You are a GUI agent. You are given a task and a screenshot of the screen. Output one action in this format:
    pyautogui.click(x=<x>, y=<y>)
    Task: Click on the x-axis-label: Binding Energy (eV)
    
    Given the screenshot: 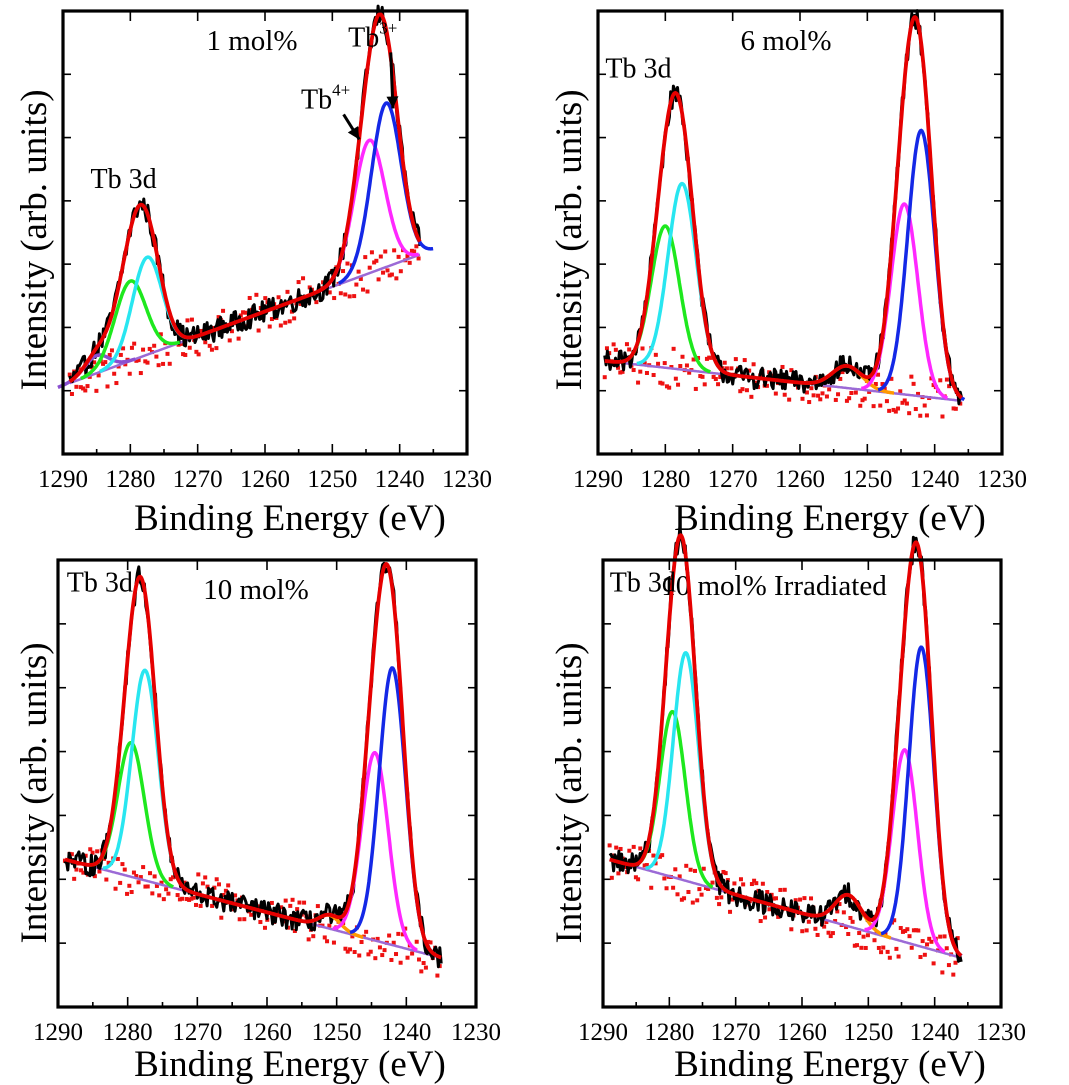 What is the action you would take?
    pyautogui.click(x=830, y=1064)
    